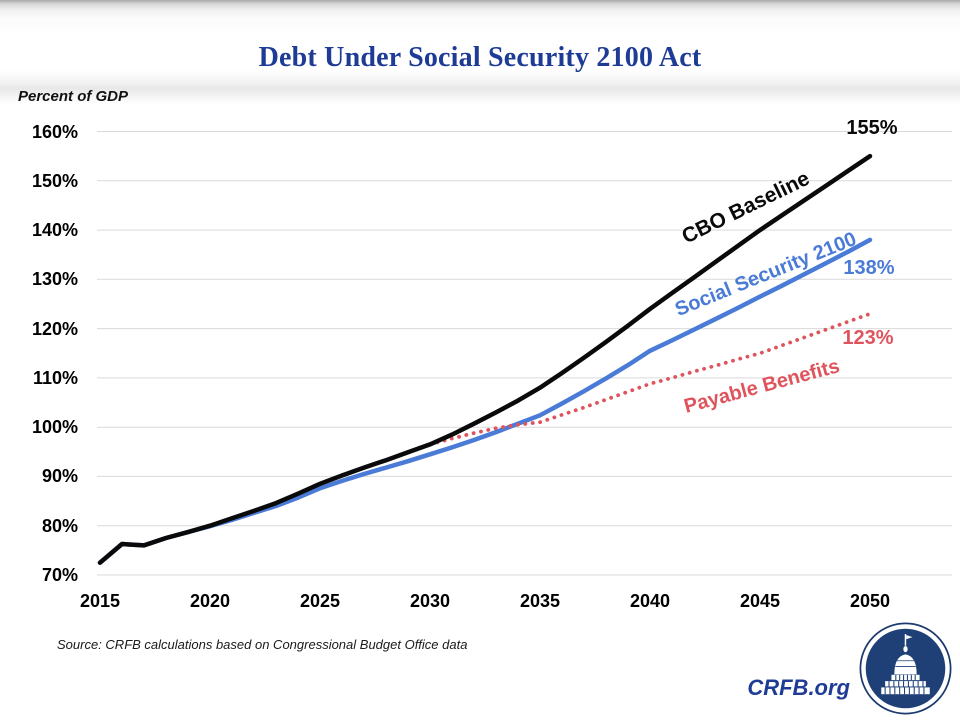 Image resolution: width=960 pixels, height=720 pixels. I want to click on series-line-payable-benefits, so click(650, 379).